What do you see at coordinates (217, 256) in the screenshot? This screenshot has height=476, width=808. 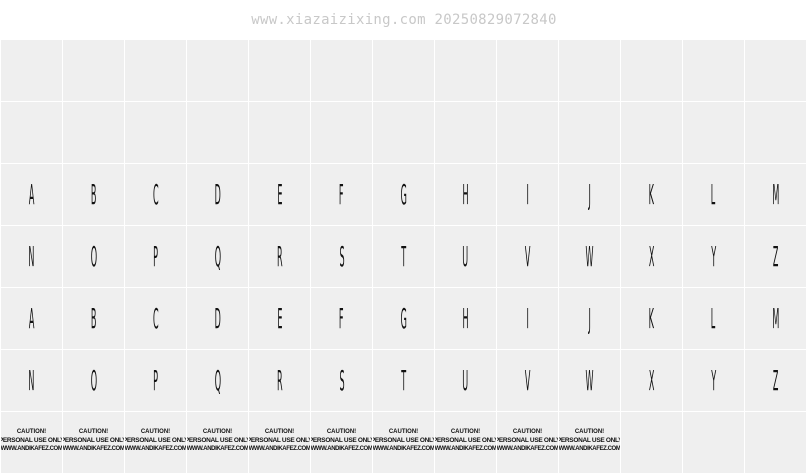 I see `glyph-cell: Q` at bounding box center [217, 256].